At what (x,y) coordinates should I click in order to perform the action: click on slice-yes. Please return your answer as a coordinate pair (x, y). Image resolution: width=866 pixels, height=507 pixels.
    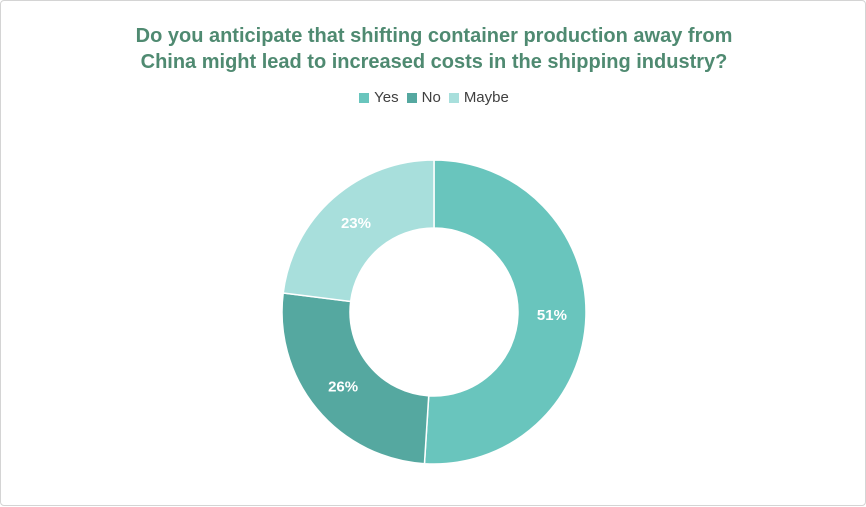
    Looking at the image, I should click on (505, 312).